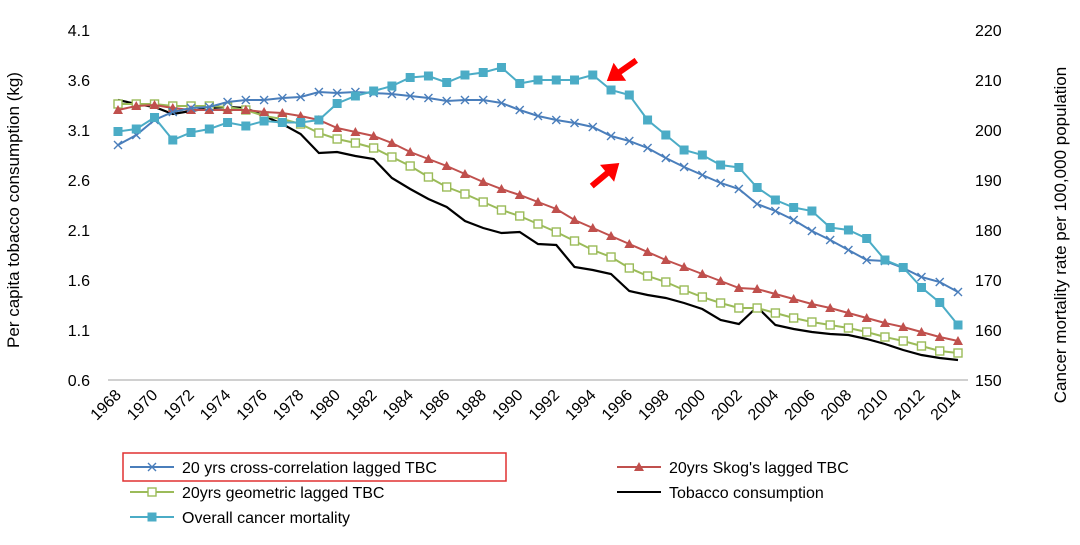  What do you see at coordinates (988, 281) in the screenshot?
I see `y-right-tick-label: 170` at bounding box center [988, 281].